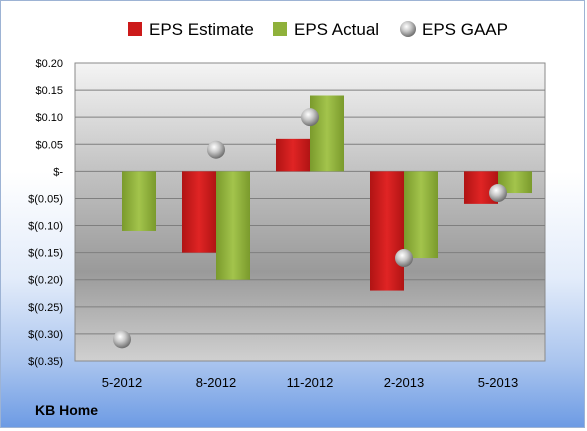  Describe the element at coordinates (404, 382) in the screenshot. I see `x-category-label: 2-2013` at that location.